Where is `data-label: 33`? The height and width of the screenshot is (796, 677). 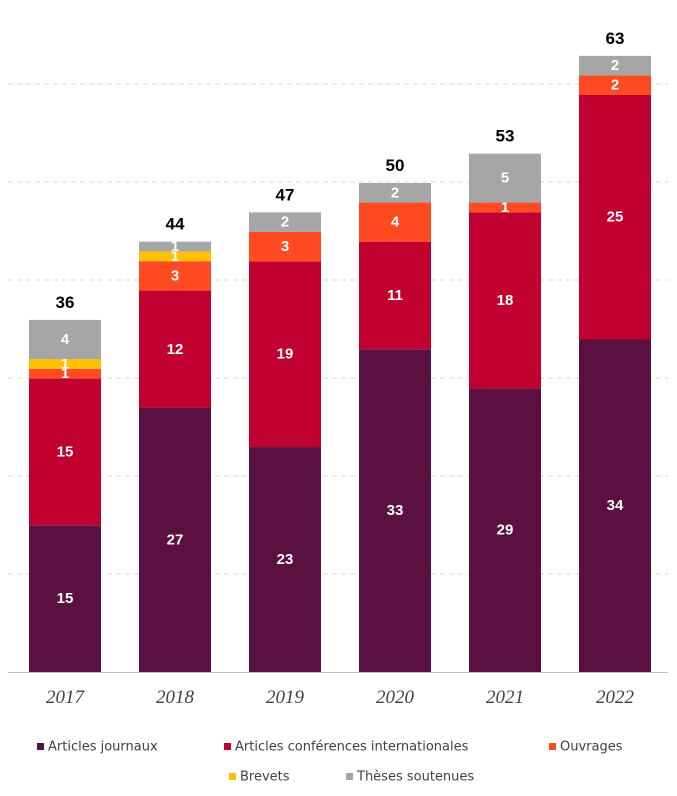 data-label: 33 is located at coordinates (395, 510).